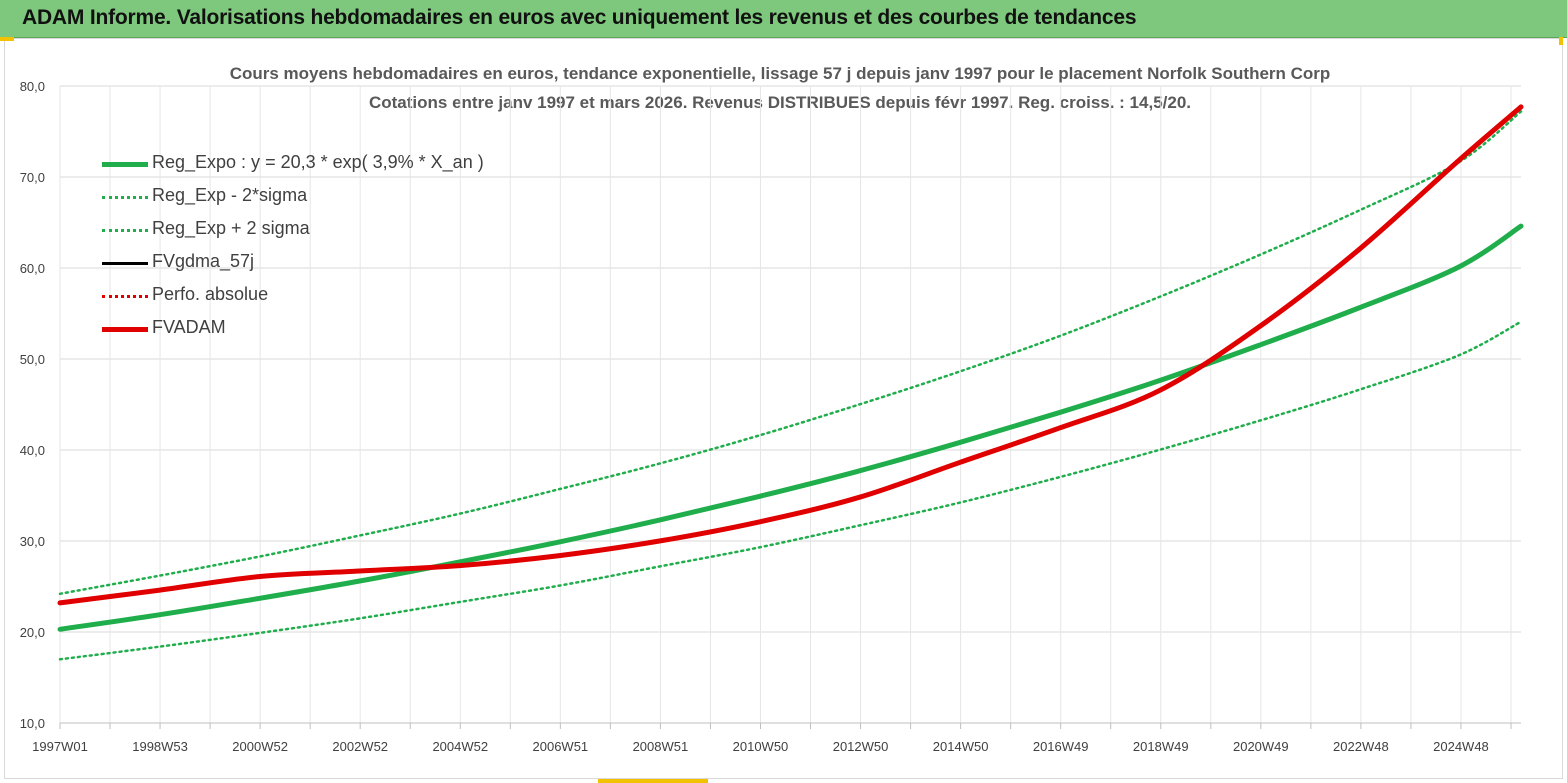 The image size is (1567, 783). I want to click on legend-label: FVgdma_57j, so click(203, 261).